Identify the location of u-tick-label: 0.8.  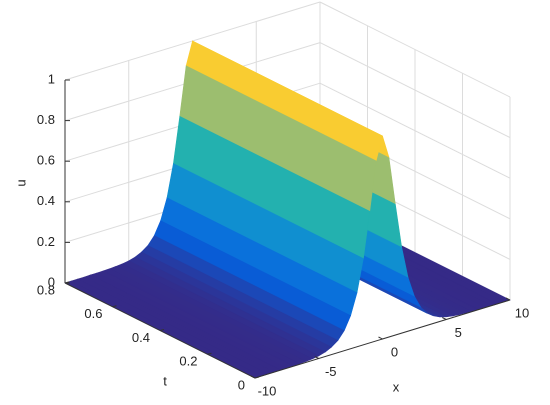
(46, 119).